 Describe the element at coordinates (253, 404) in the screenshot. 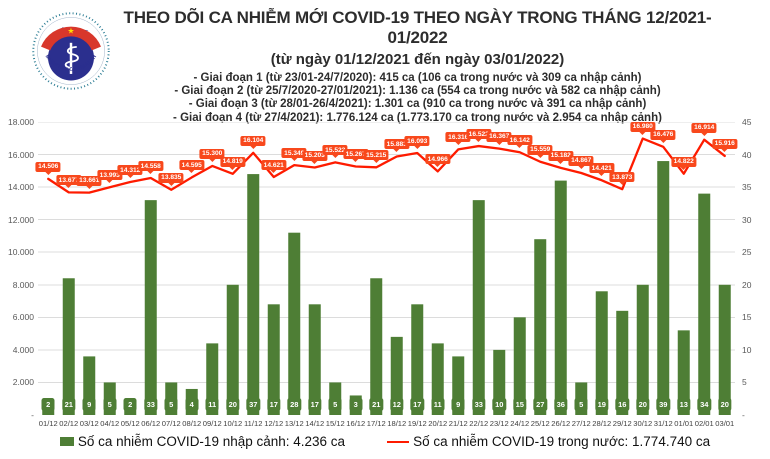

I see `bar-value-chip: 37` at that location.